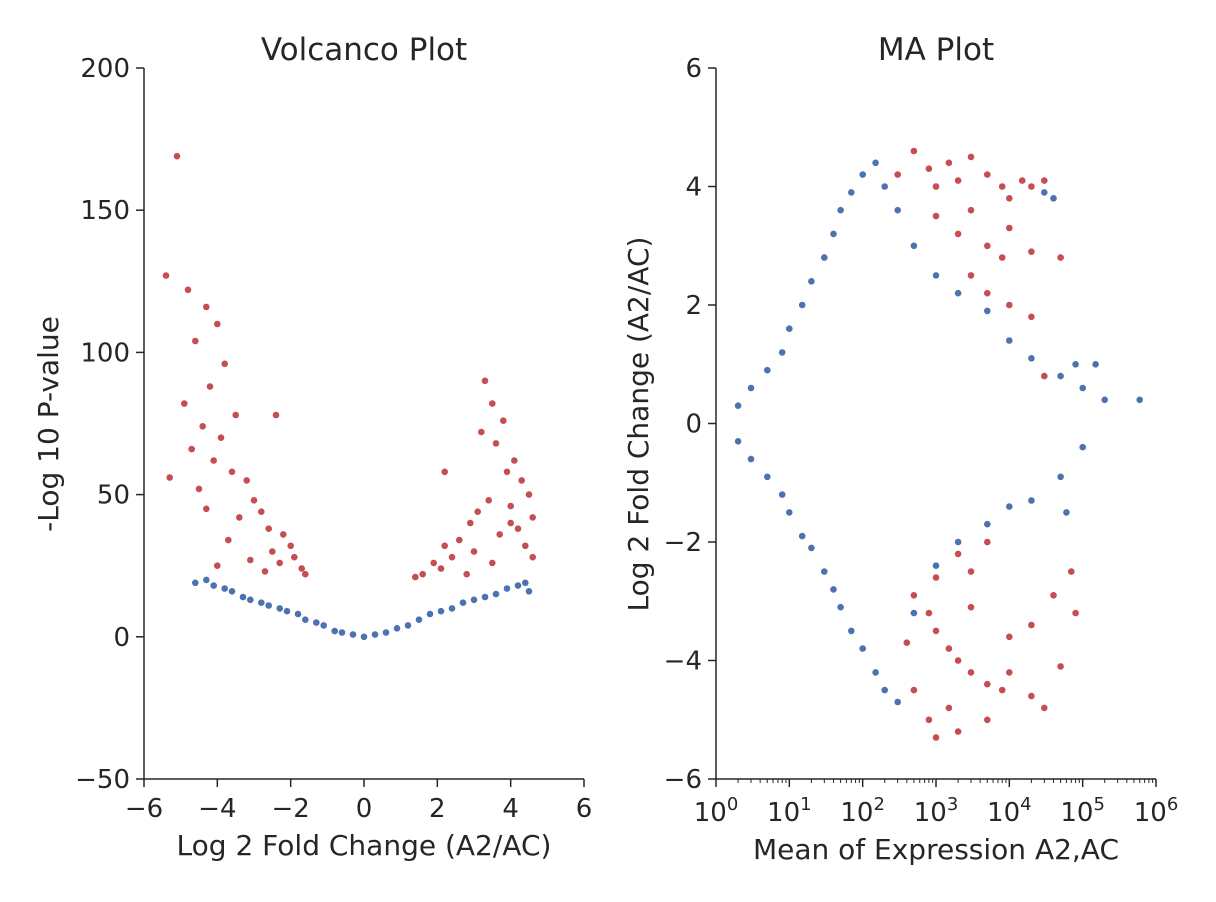  Describe the element at coordinates (789, 811) in the screenshot. I see `ma-x-tick-label: 10¹` at that location.